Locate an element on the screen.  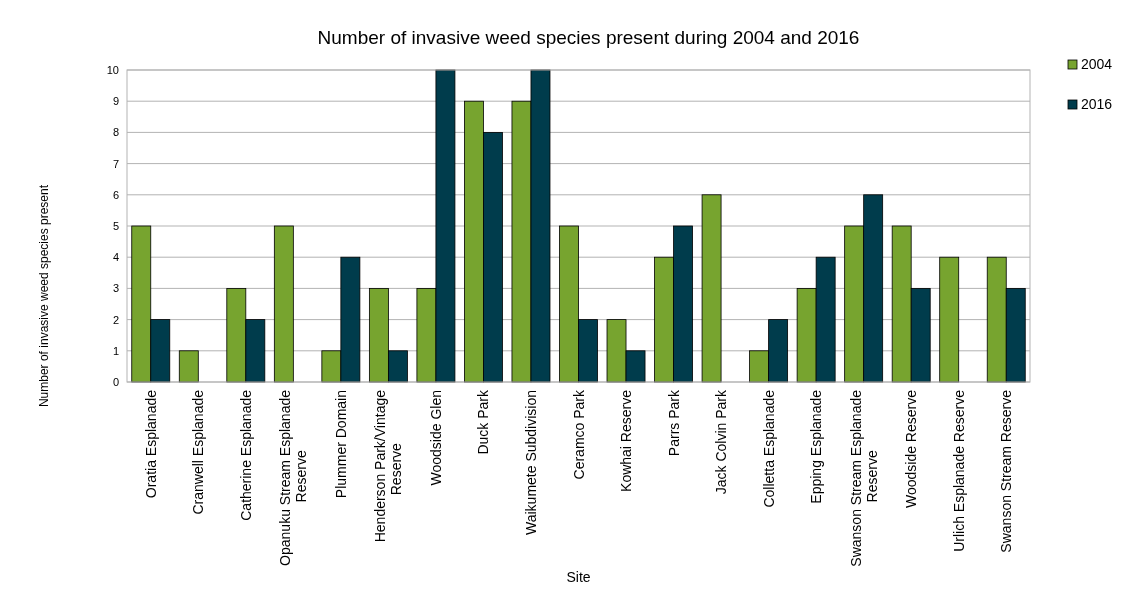
y-tick-label: 7 is located at coordinates (115, 163).